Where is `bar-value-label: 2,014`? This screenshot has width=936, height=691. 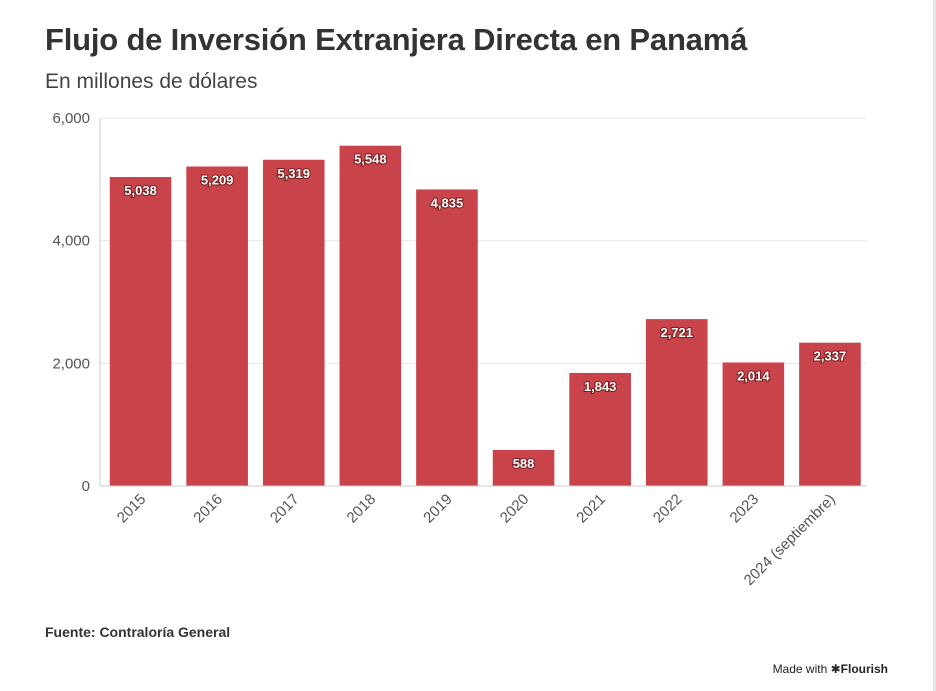
bar-value-label: 2,014 is located at coordinates (753, 375).